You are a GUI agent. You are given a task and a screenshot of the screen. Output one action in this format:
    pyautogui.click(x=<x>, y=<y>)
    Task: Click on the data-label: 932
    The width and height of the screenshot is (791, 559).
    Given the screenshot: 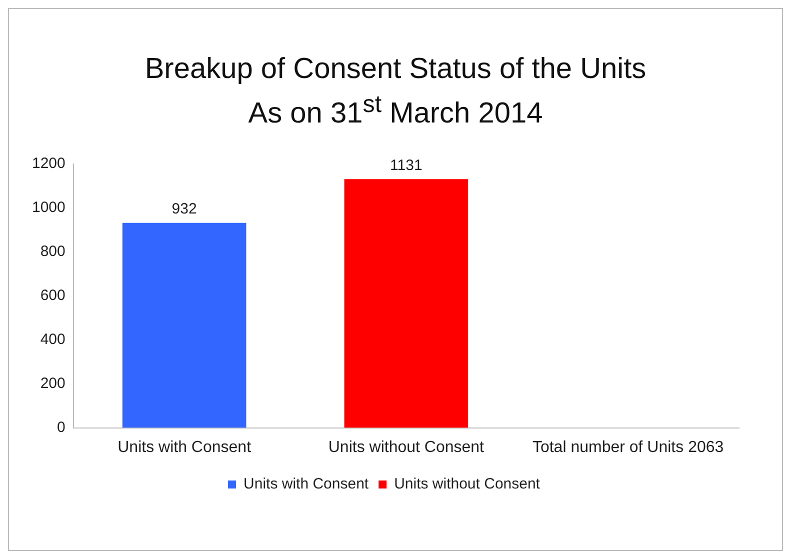 What is the action you would take?
    pyautogui.click(x=184, y=209)
    